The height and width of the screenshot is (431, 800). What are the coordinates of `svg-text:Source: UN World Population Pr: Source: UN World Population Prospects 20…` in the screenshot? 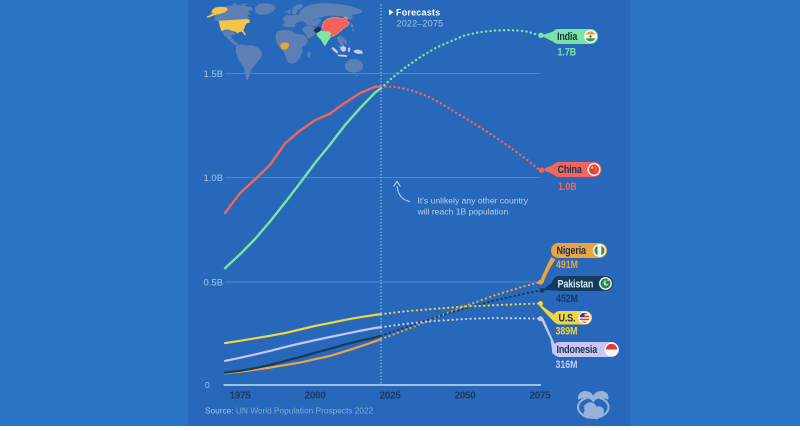 It's located at (289, 411).